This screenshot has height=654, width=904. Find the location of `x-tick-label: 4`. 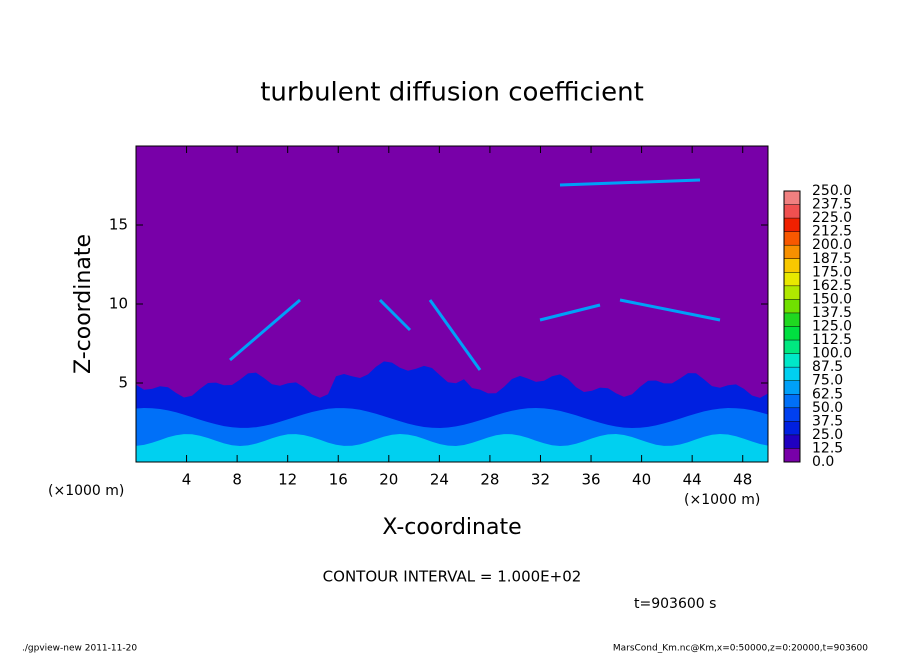

x-tick-label: 4 is located at coordinates (187, 480).